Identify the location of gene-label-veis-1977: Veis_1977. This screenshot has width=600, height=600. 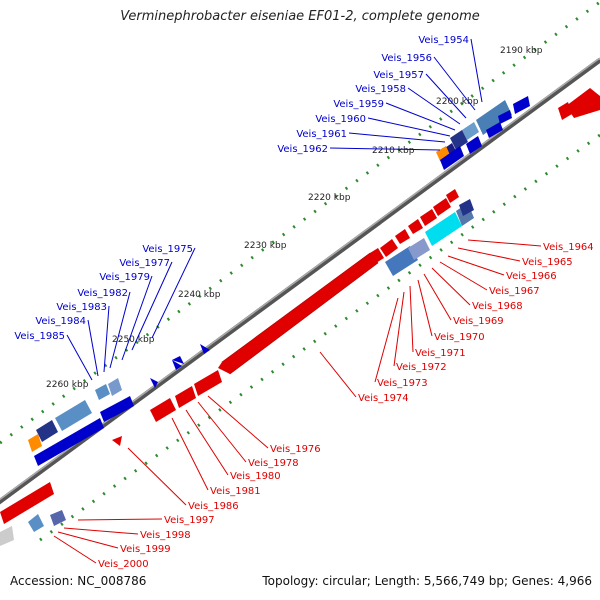
(144, 263).